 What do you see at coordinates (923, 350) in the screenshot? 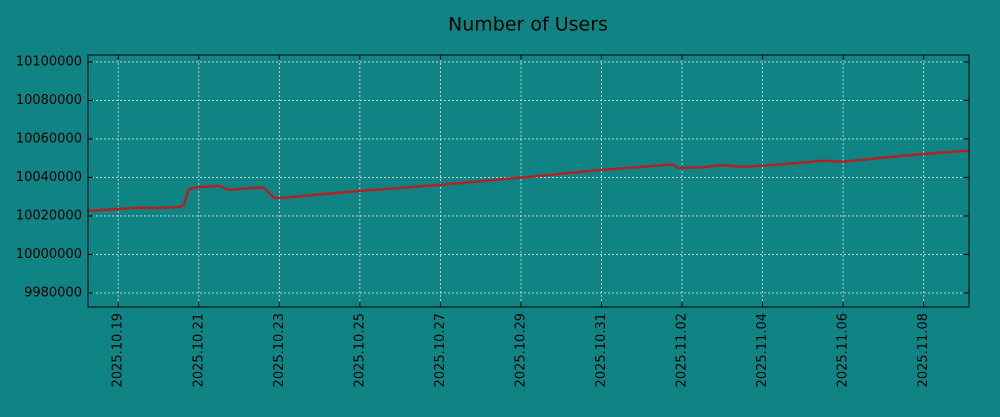
I see `x-tick-label: 2025.11.08` at bounding box center [923, 350].